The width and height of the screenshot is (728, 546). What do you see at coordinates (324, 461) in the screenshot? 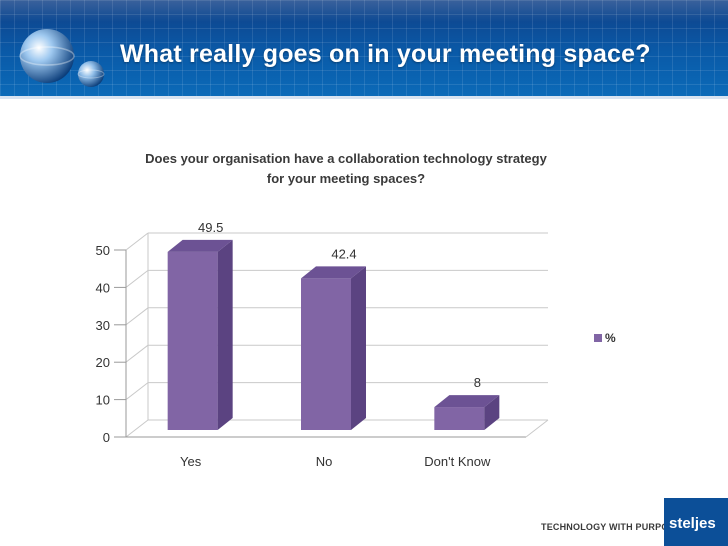
I see `x-tick-label: No` at bounding box center [324, 461].